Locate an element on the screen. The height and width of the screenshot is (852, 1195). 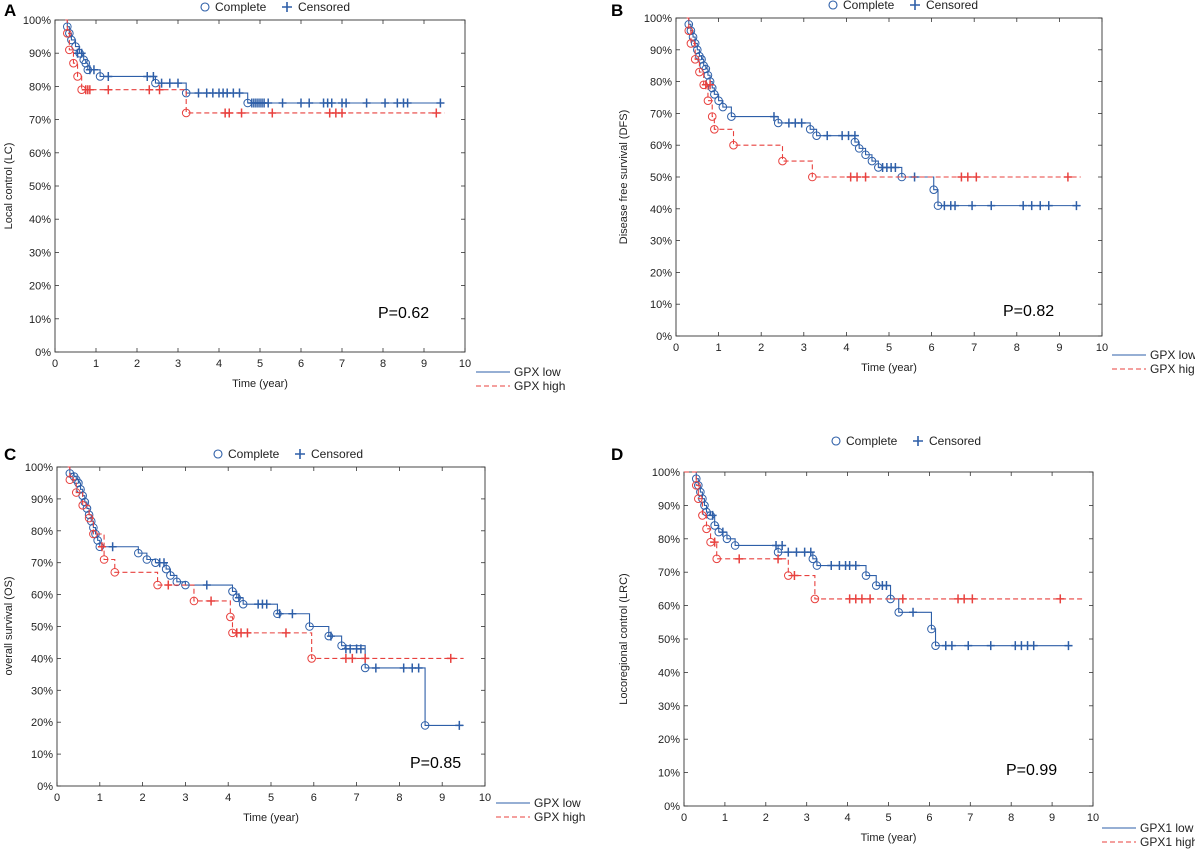
y-axis-label: Local control (LC) is located at coordinates (9, 186).